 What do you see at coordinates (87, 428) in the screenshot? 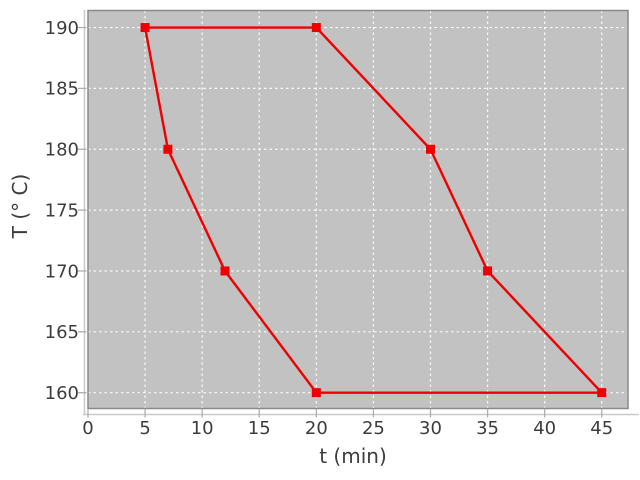
I see `x-tick-label: 0` at bounding box center [87, 428].